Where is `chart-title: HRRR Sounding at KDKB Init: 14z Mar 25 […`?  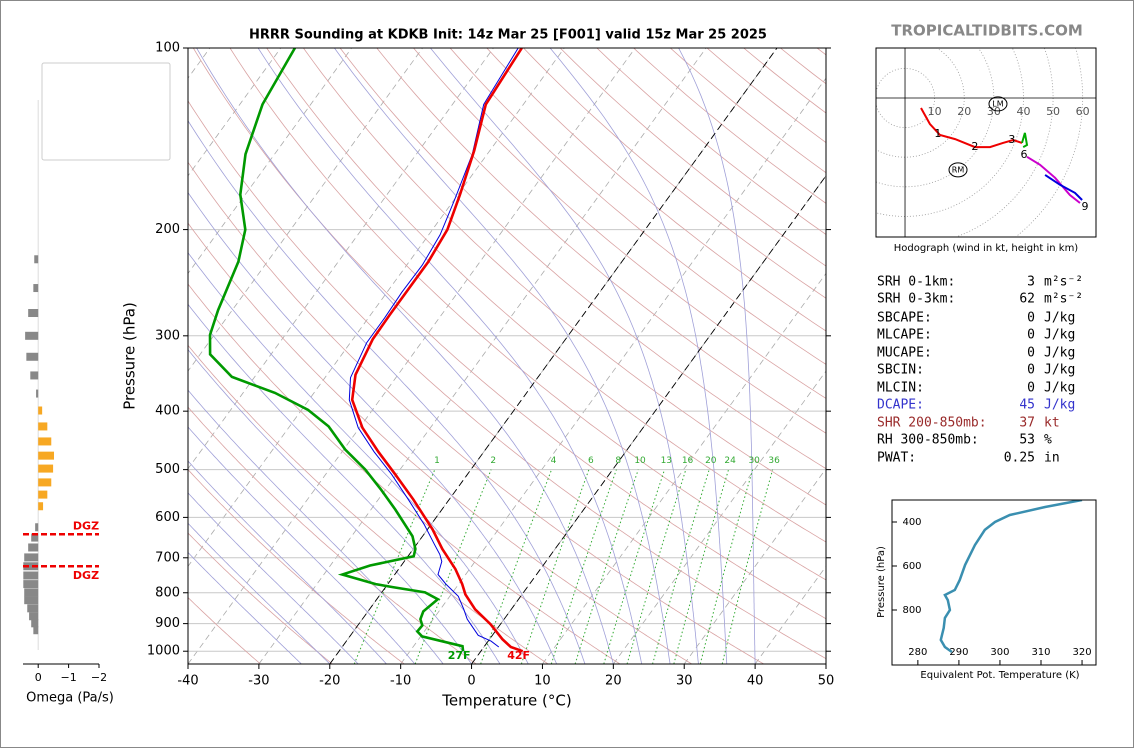 chart-title: HRRR Sounding at KDKB Init: 14z Mar 25 [… is located at coordinates (508, 35).